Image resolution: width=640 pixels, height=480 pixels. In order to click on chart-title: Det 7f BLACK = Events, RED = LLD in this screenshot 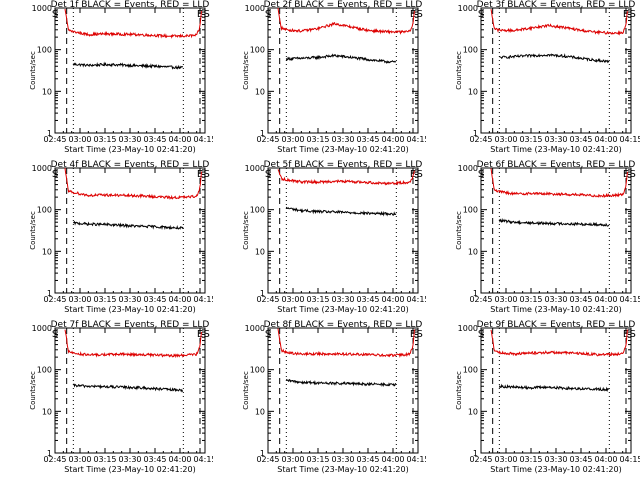, I will do `click(130, 325)`.